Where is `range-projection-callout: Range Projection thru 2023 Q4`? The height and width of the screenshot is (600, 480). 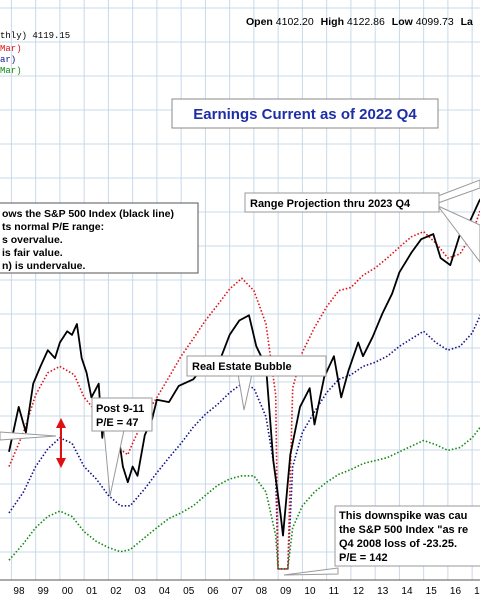 range-projection-callout: Range Projection thru 2023 Q4 is located at coordinates (362, 221).